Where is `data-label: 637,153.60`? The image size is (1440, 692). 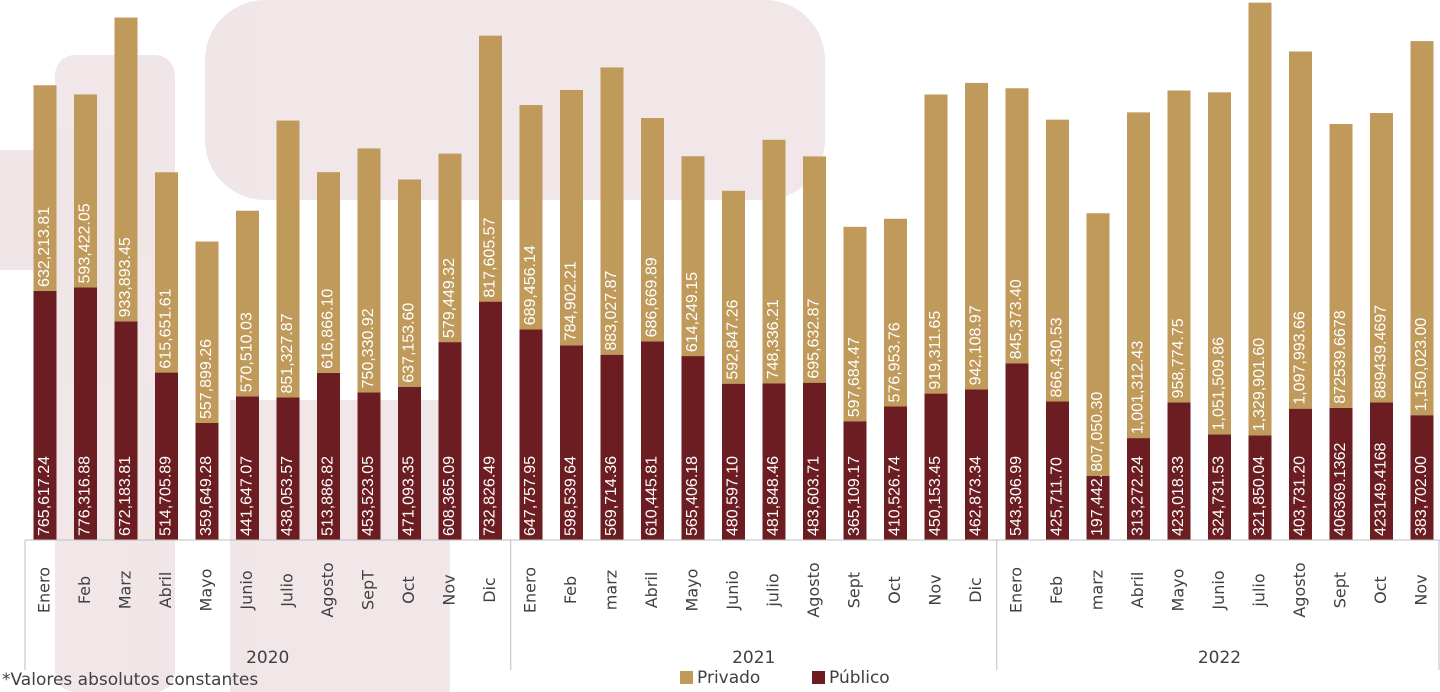 data-label: 637,153.60 is located at coordinates (409, 343).